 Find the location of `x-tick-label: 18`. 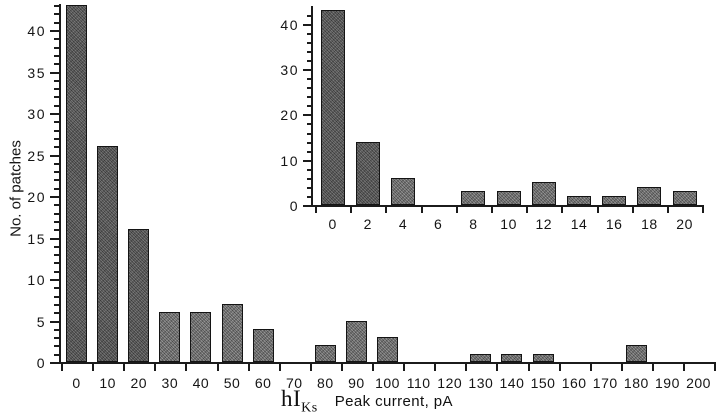

x-tick-label: 18 is located at coordinates (649, 224).